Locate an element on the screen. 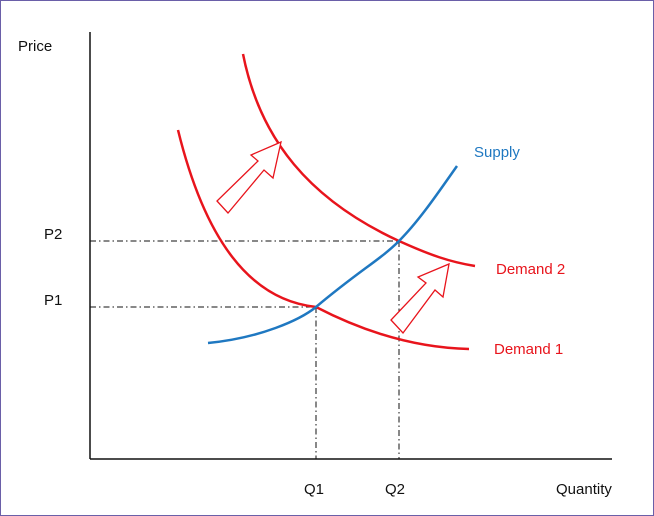 The width and height of the screenshot is (654, 516). demand-2-label: Demand 2 is located at coordinates (530, 269).